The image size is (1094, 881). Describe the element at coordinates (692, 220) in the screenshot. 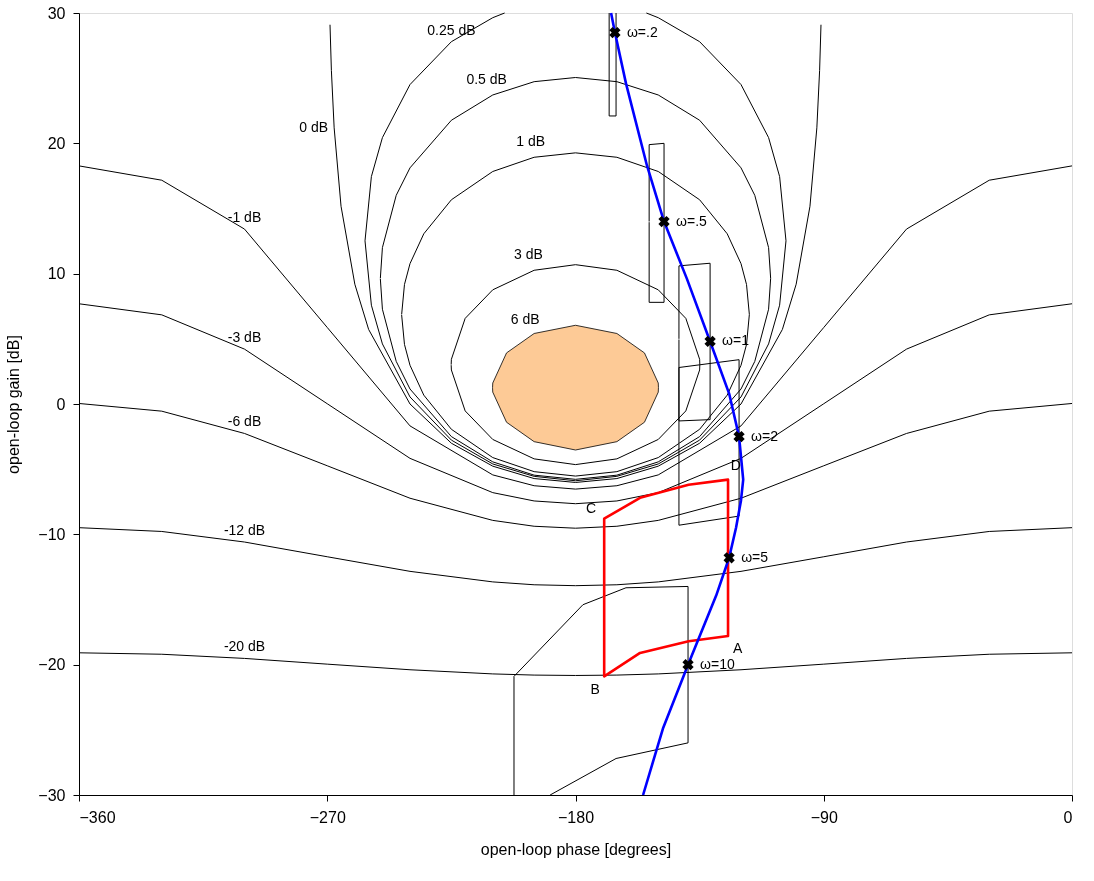

I see `annotation: ω=.5` at that location.